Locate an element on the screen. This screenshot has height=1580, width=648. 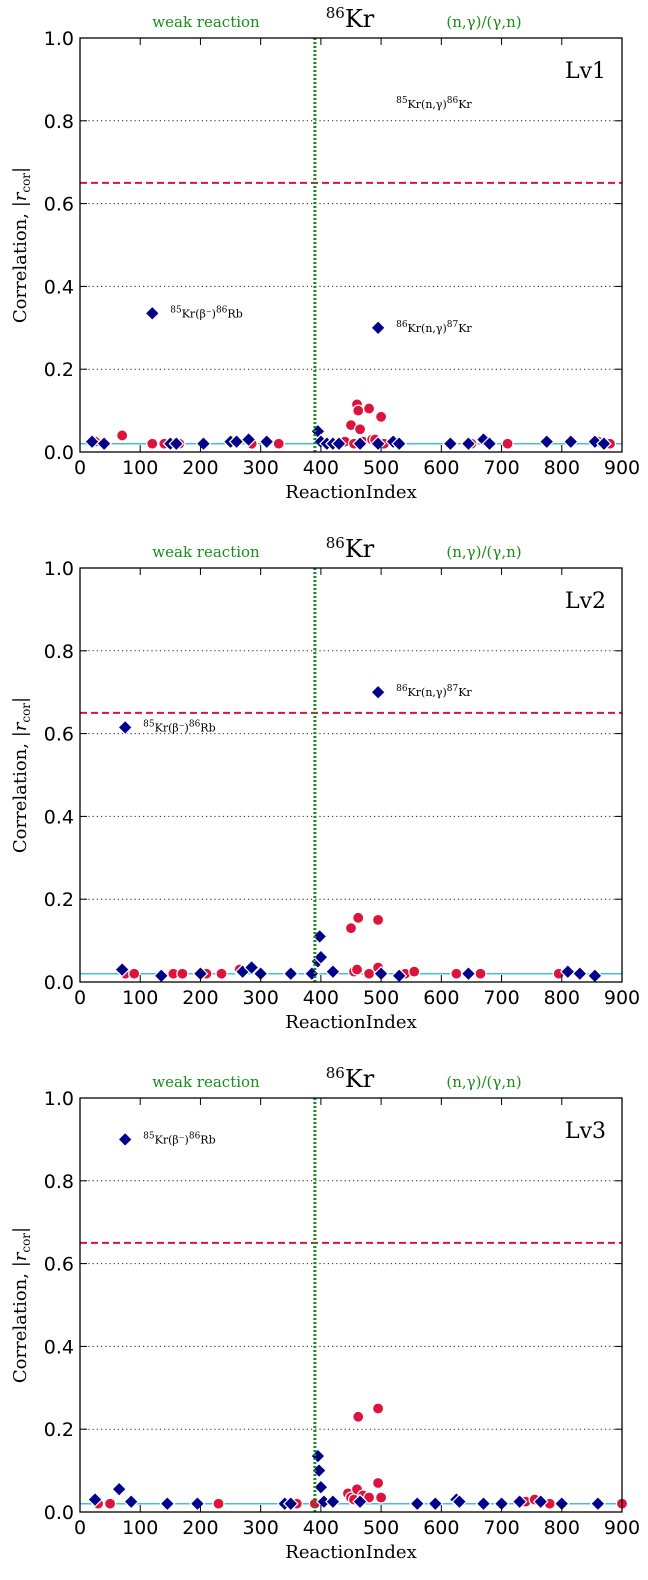
panel-label: Lv3 is located at coordinates (585, 1131).